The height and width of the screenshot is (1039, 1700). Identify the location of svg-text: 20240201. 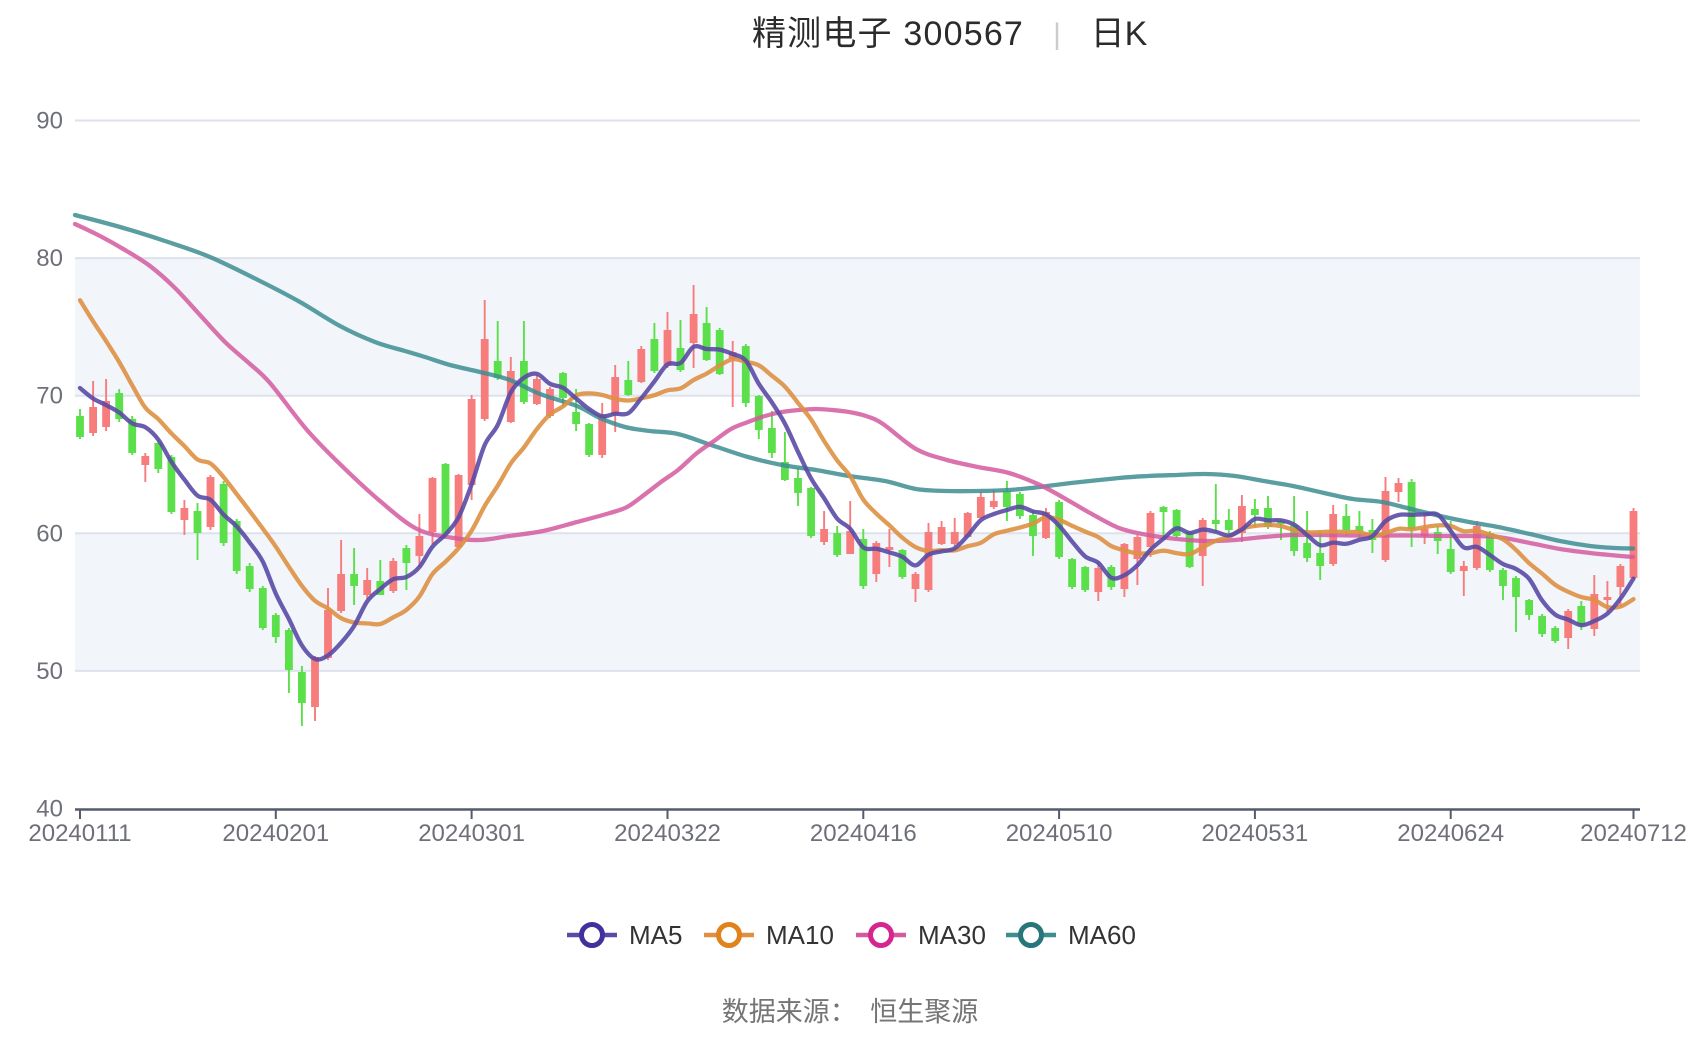
(275, 833).